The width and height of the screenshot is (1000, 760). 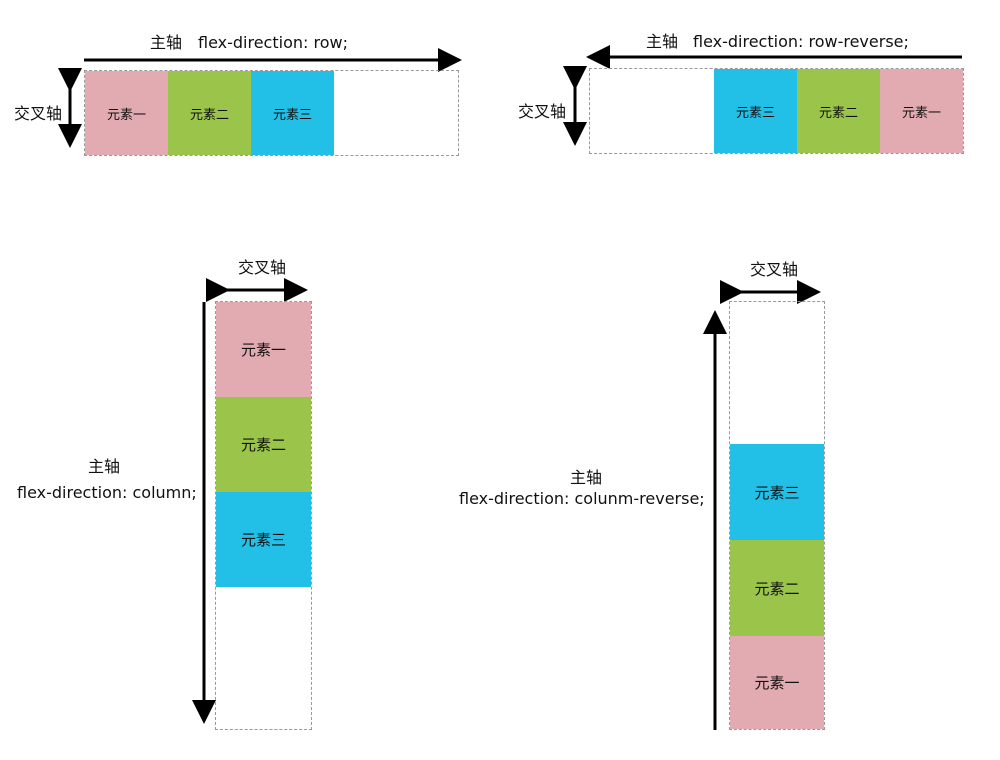 I want to click on column-reverse-flex-container: 元素三 元素二 元素一, so click(x=777, y=515).